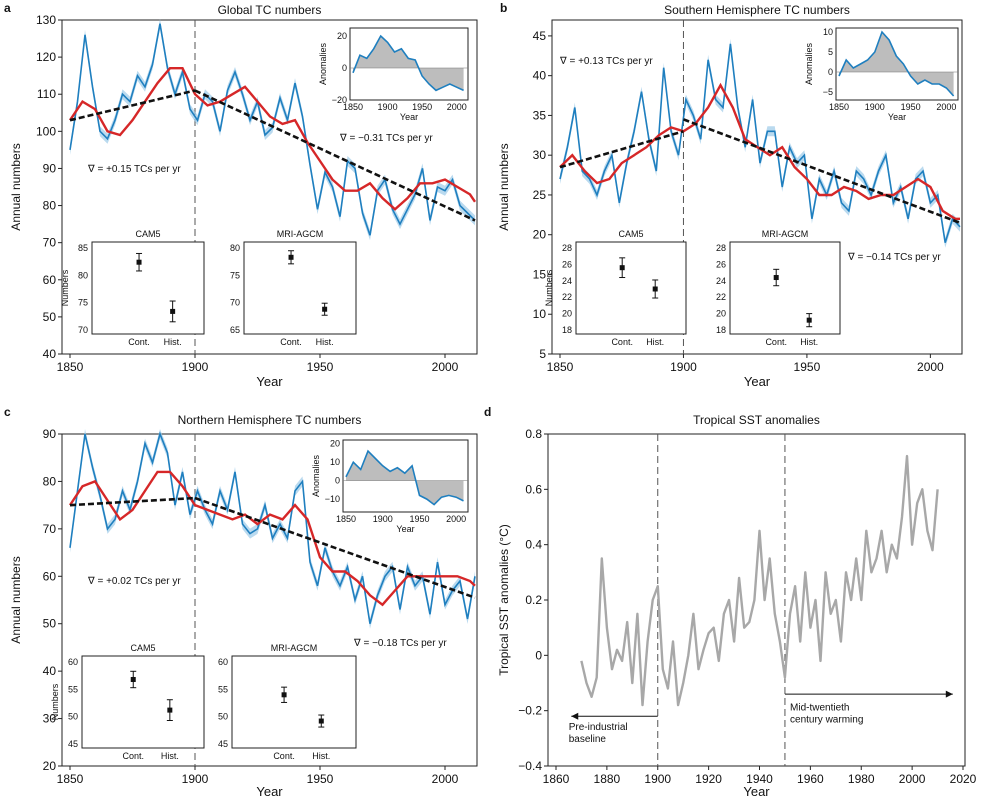 This screenshot has height=800, width=1004. I want to click on y-axis-label: Tropical SST anomalies (°C), so click(504, 600).